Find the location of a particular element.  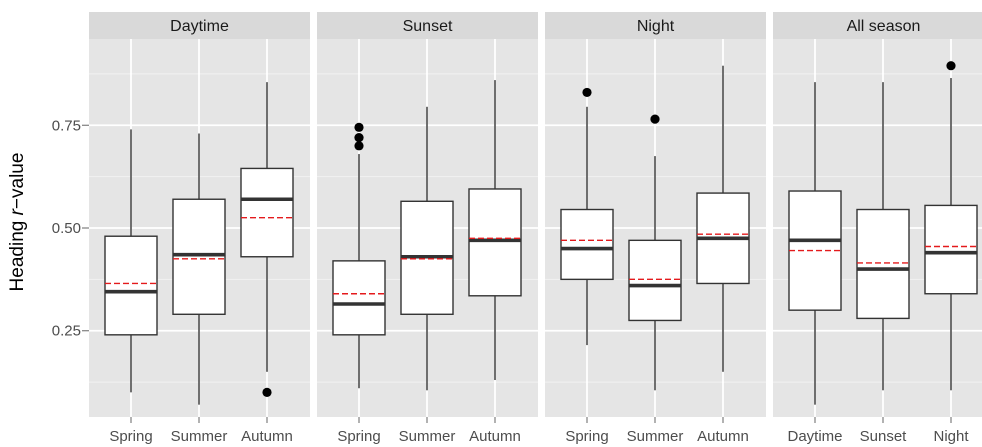

x-tick-label: Daytime is located at coordinates (814, 436).